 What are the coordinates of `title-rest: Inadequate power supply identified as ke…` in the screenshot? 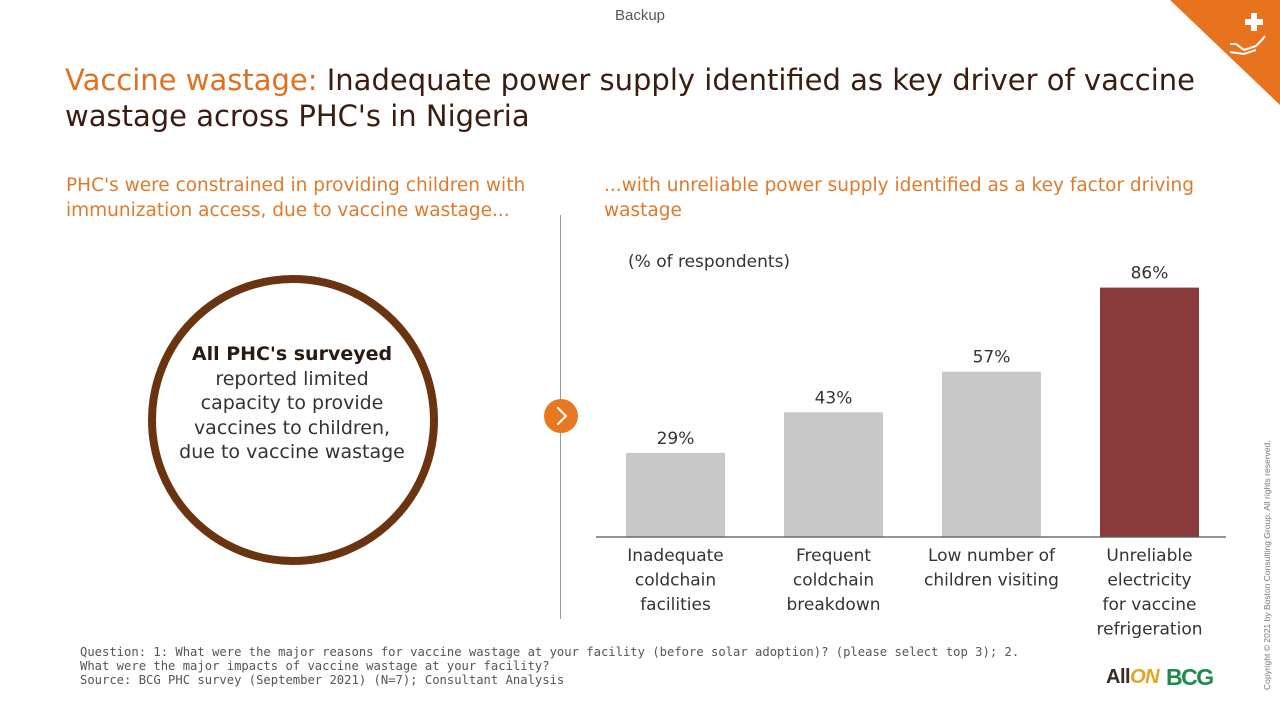 It's located at (630, 98).